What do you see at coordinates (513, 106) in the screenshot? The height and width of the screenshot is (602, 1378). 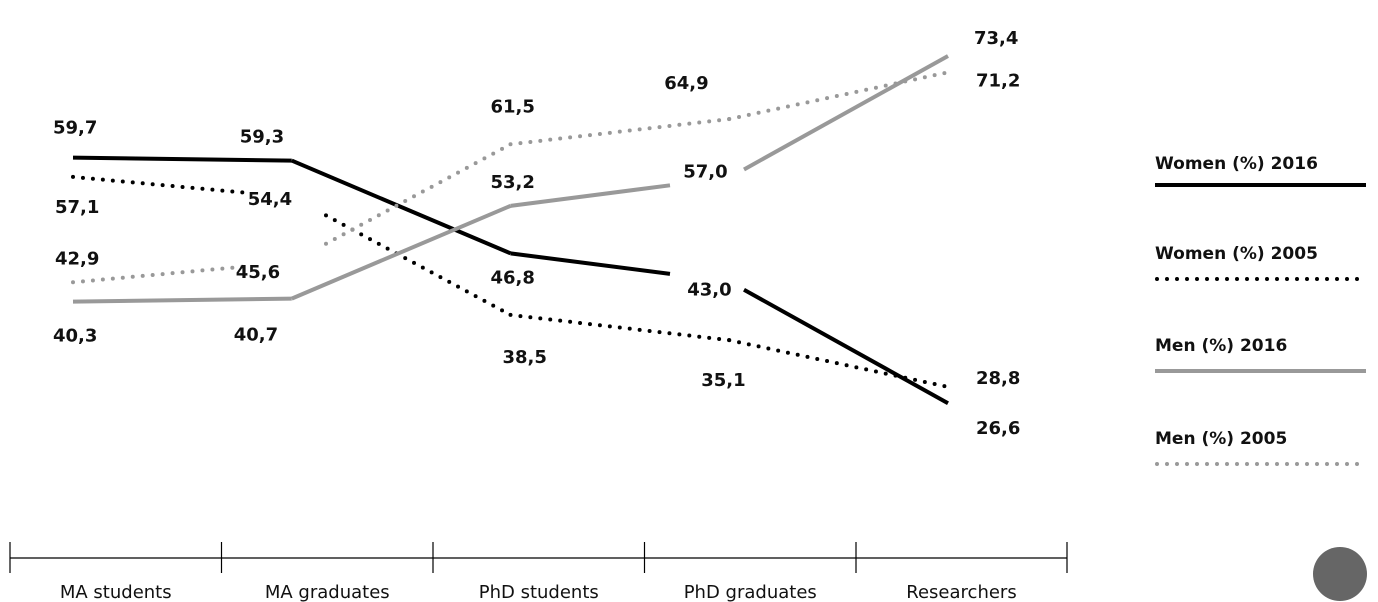 I see `data-label-men-2005: 61,5` at bounding box center [513, 106].